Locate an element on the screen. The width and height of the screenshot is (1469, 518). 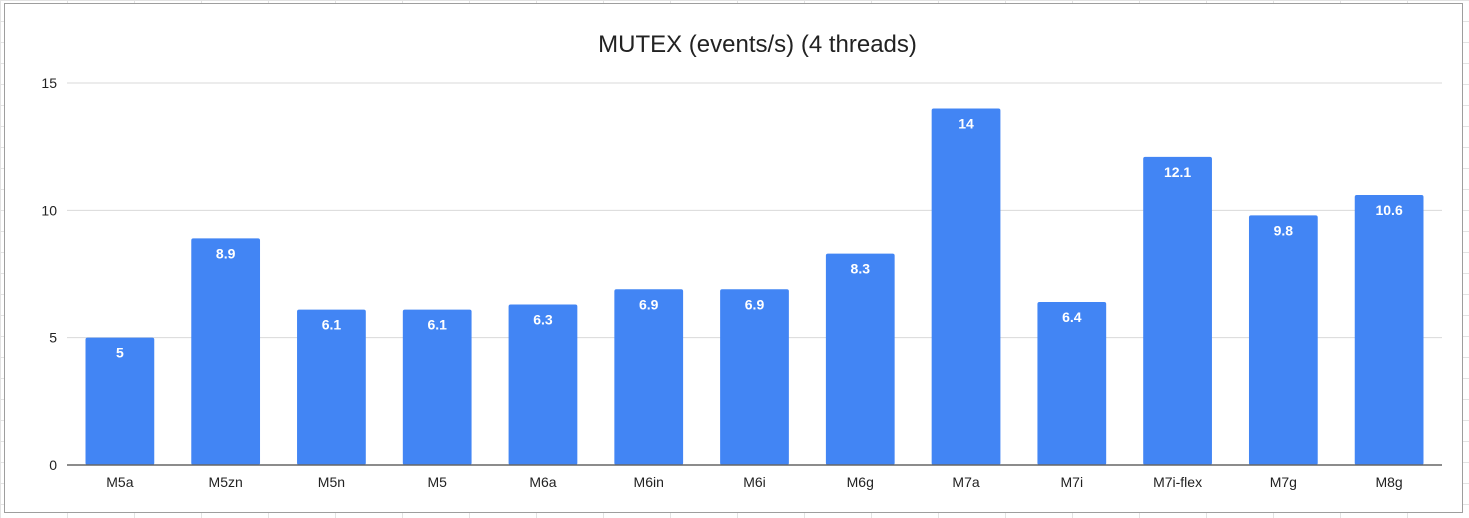
data-label: 5 is located at coordinates (120, 353).